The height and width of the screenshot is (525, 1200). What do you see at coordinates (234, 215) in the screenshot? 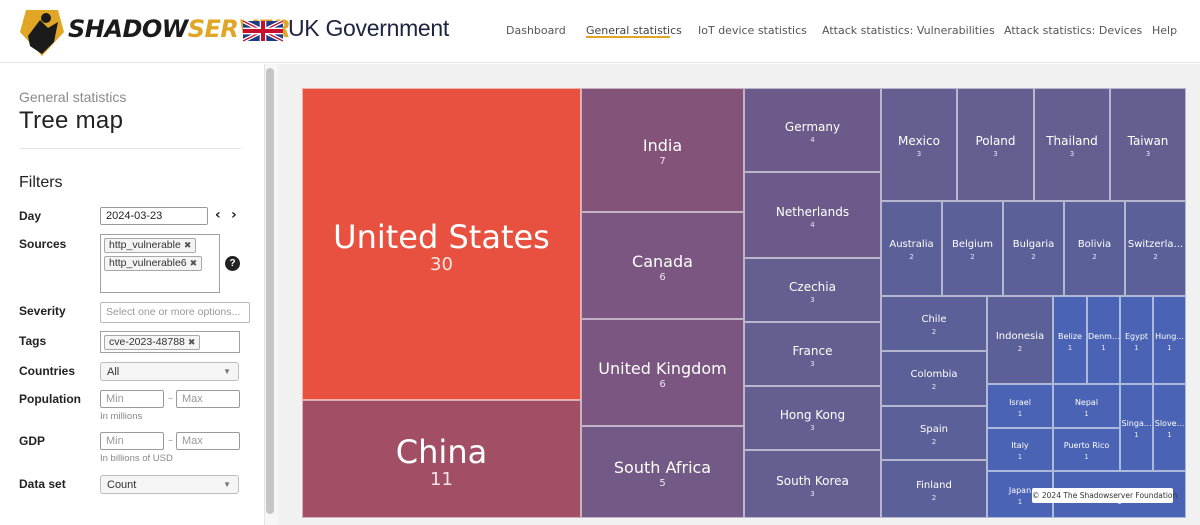
I see `next-day-icon: ›` at bounding box center [234, 215].